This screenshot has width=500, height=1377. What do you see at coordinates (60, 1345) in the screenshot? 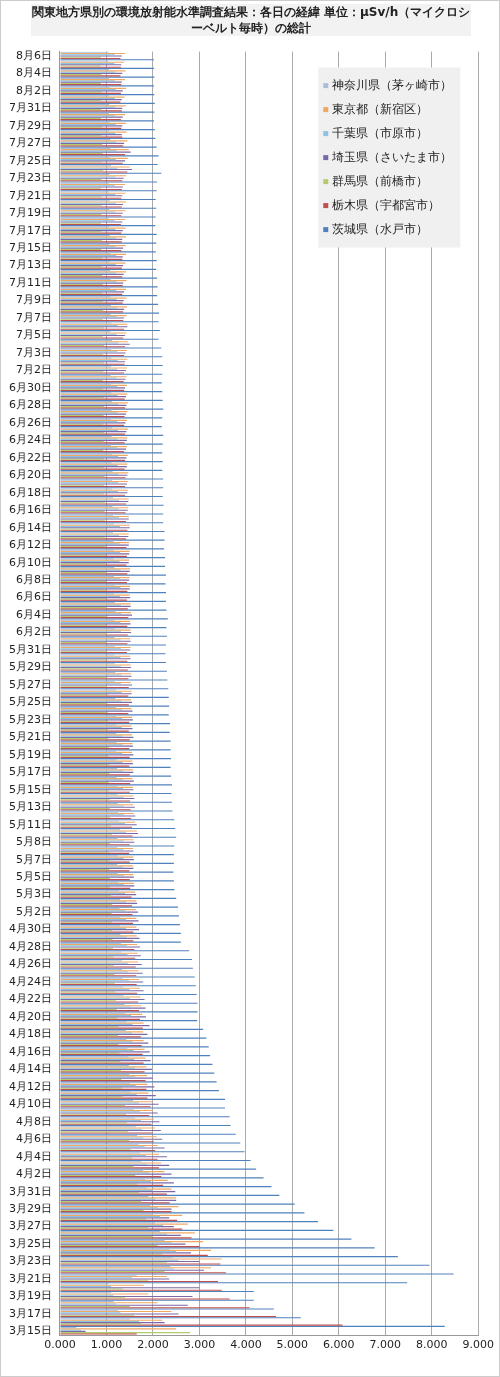
I see `x-tick-label: 0.000` at bounding box center [60, 1345].